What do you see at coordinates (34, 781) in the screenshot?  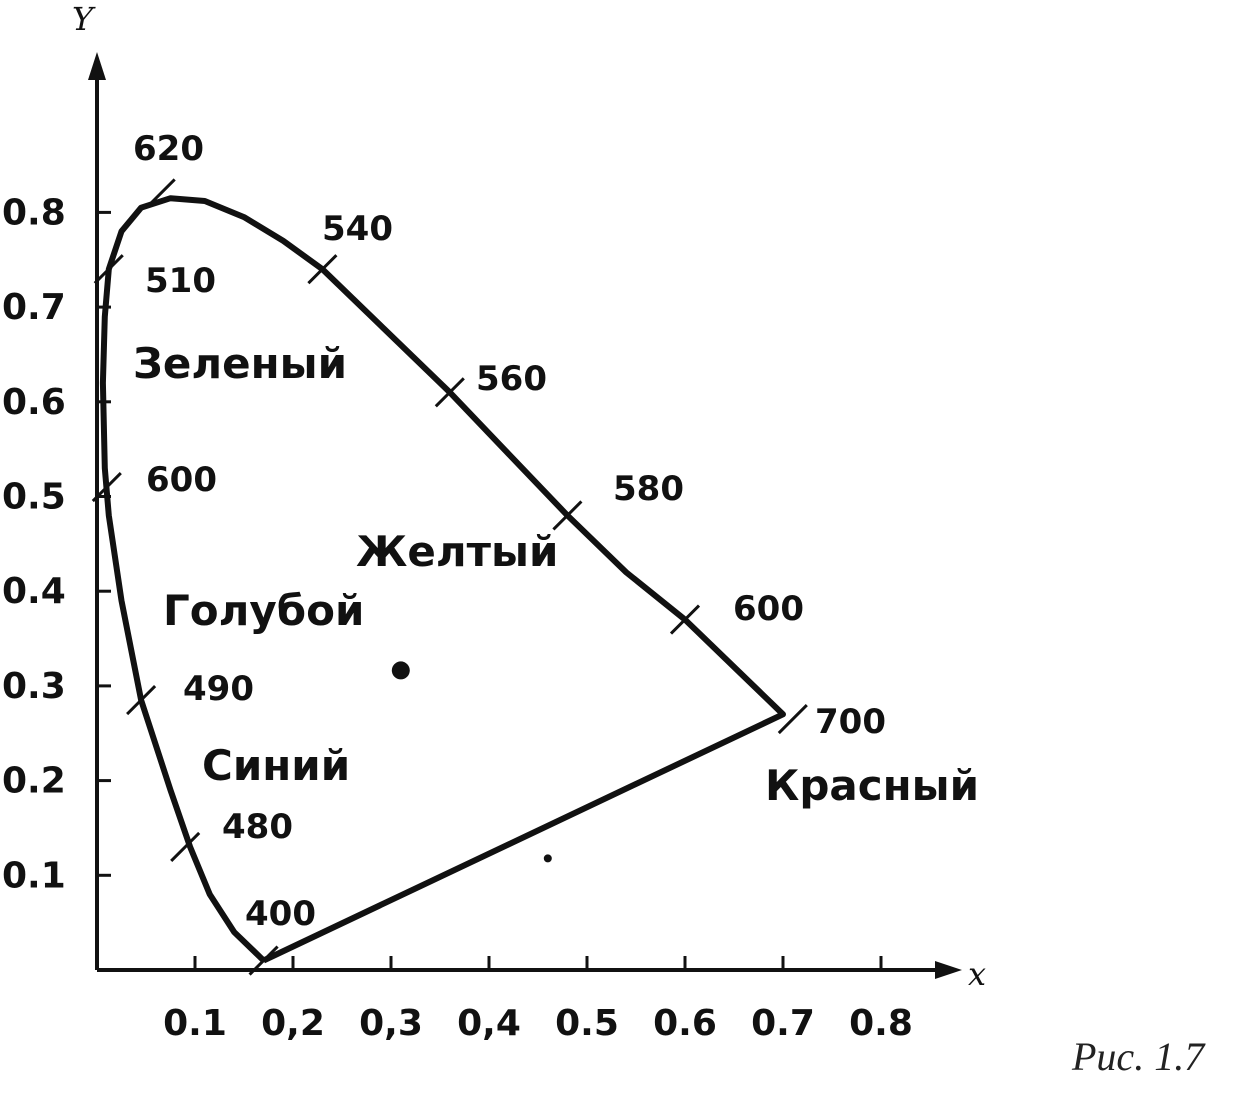 I see `y-tick-label: 0.2` at bounding box center [34, 781].